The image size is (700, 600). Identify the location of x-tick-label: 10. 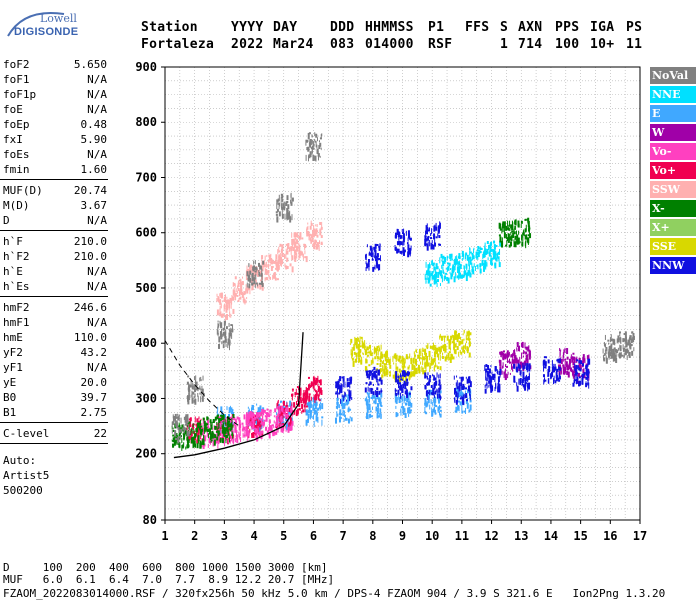
(432, 536).